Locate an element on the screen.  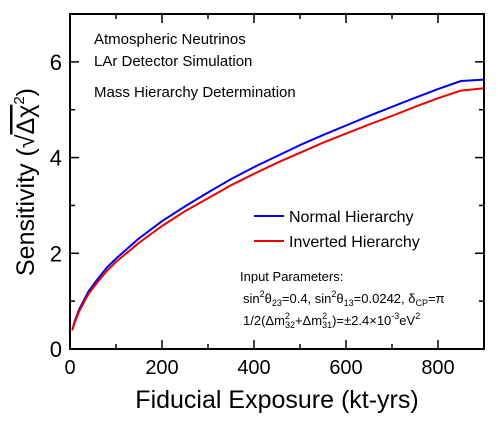
y-tick-label: 2 is located at coordinates (56, 253).